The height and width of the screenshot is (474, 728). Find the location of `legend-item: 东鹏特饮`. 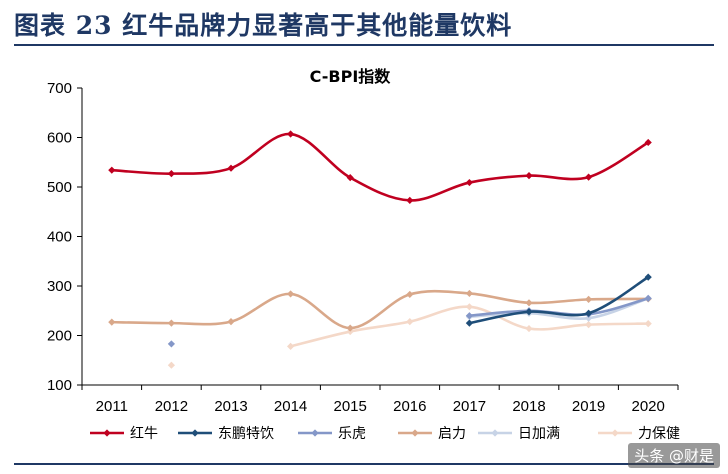

legend-item: 东鹏特饮 is located at coordinates (226, 434).